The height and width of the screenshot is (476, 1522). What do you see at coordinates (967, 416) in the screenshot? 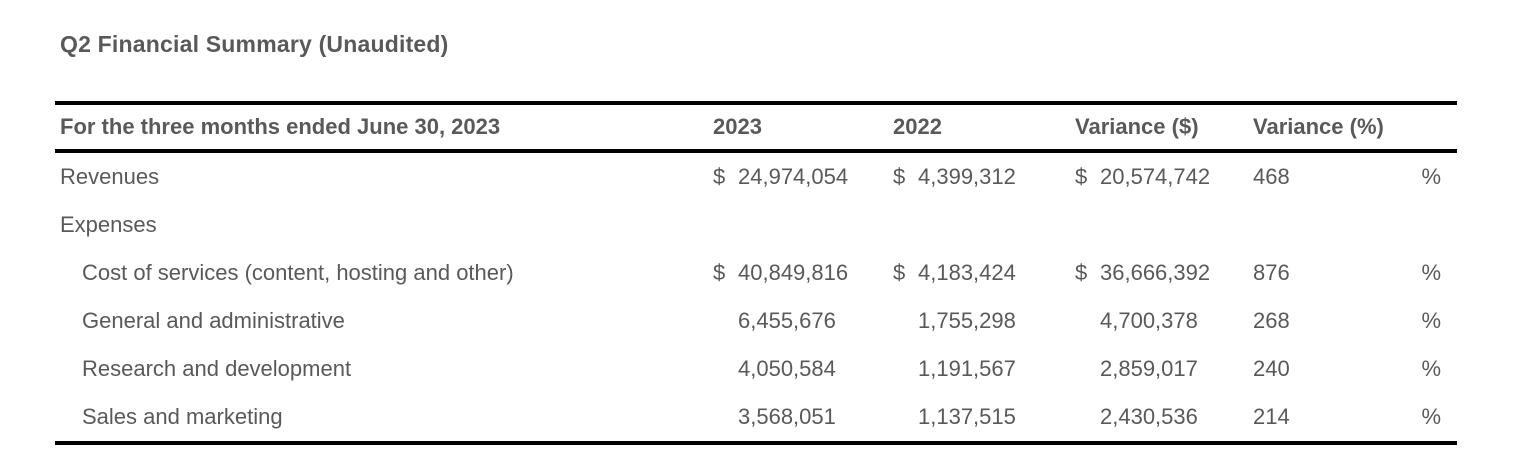
I see `amount-value: 1,137,515` at bounding box center [967, 416].